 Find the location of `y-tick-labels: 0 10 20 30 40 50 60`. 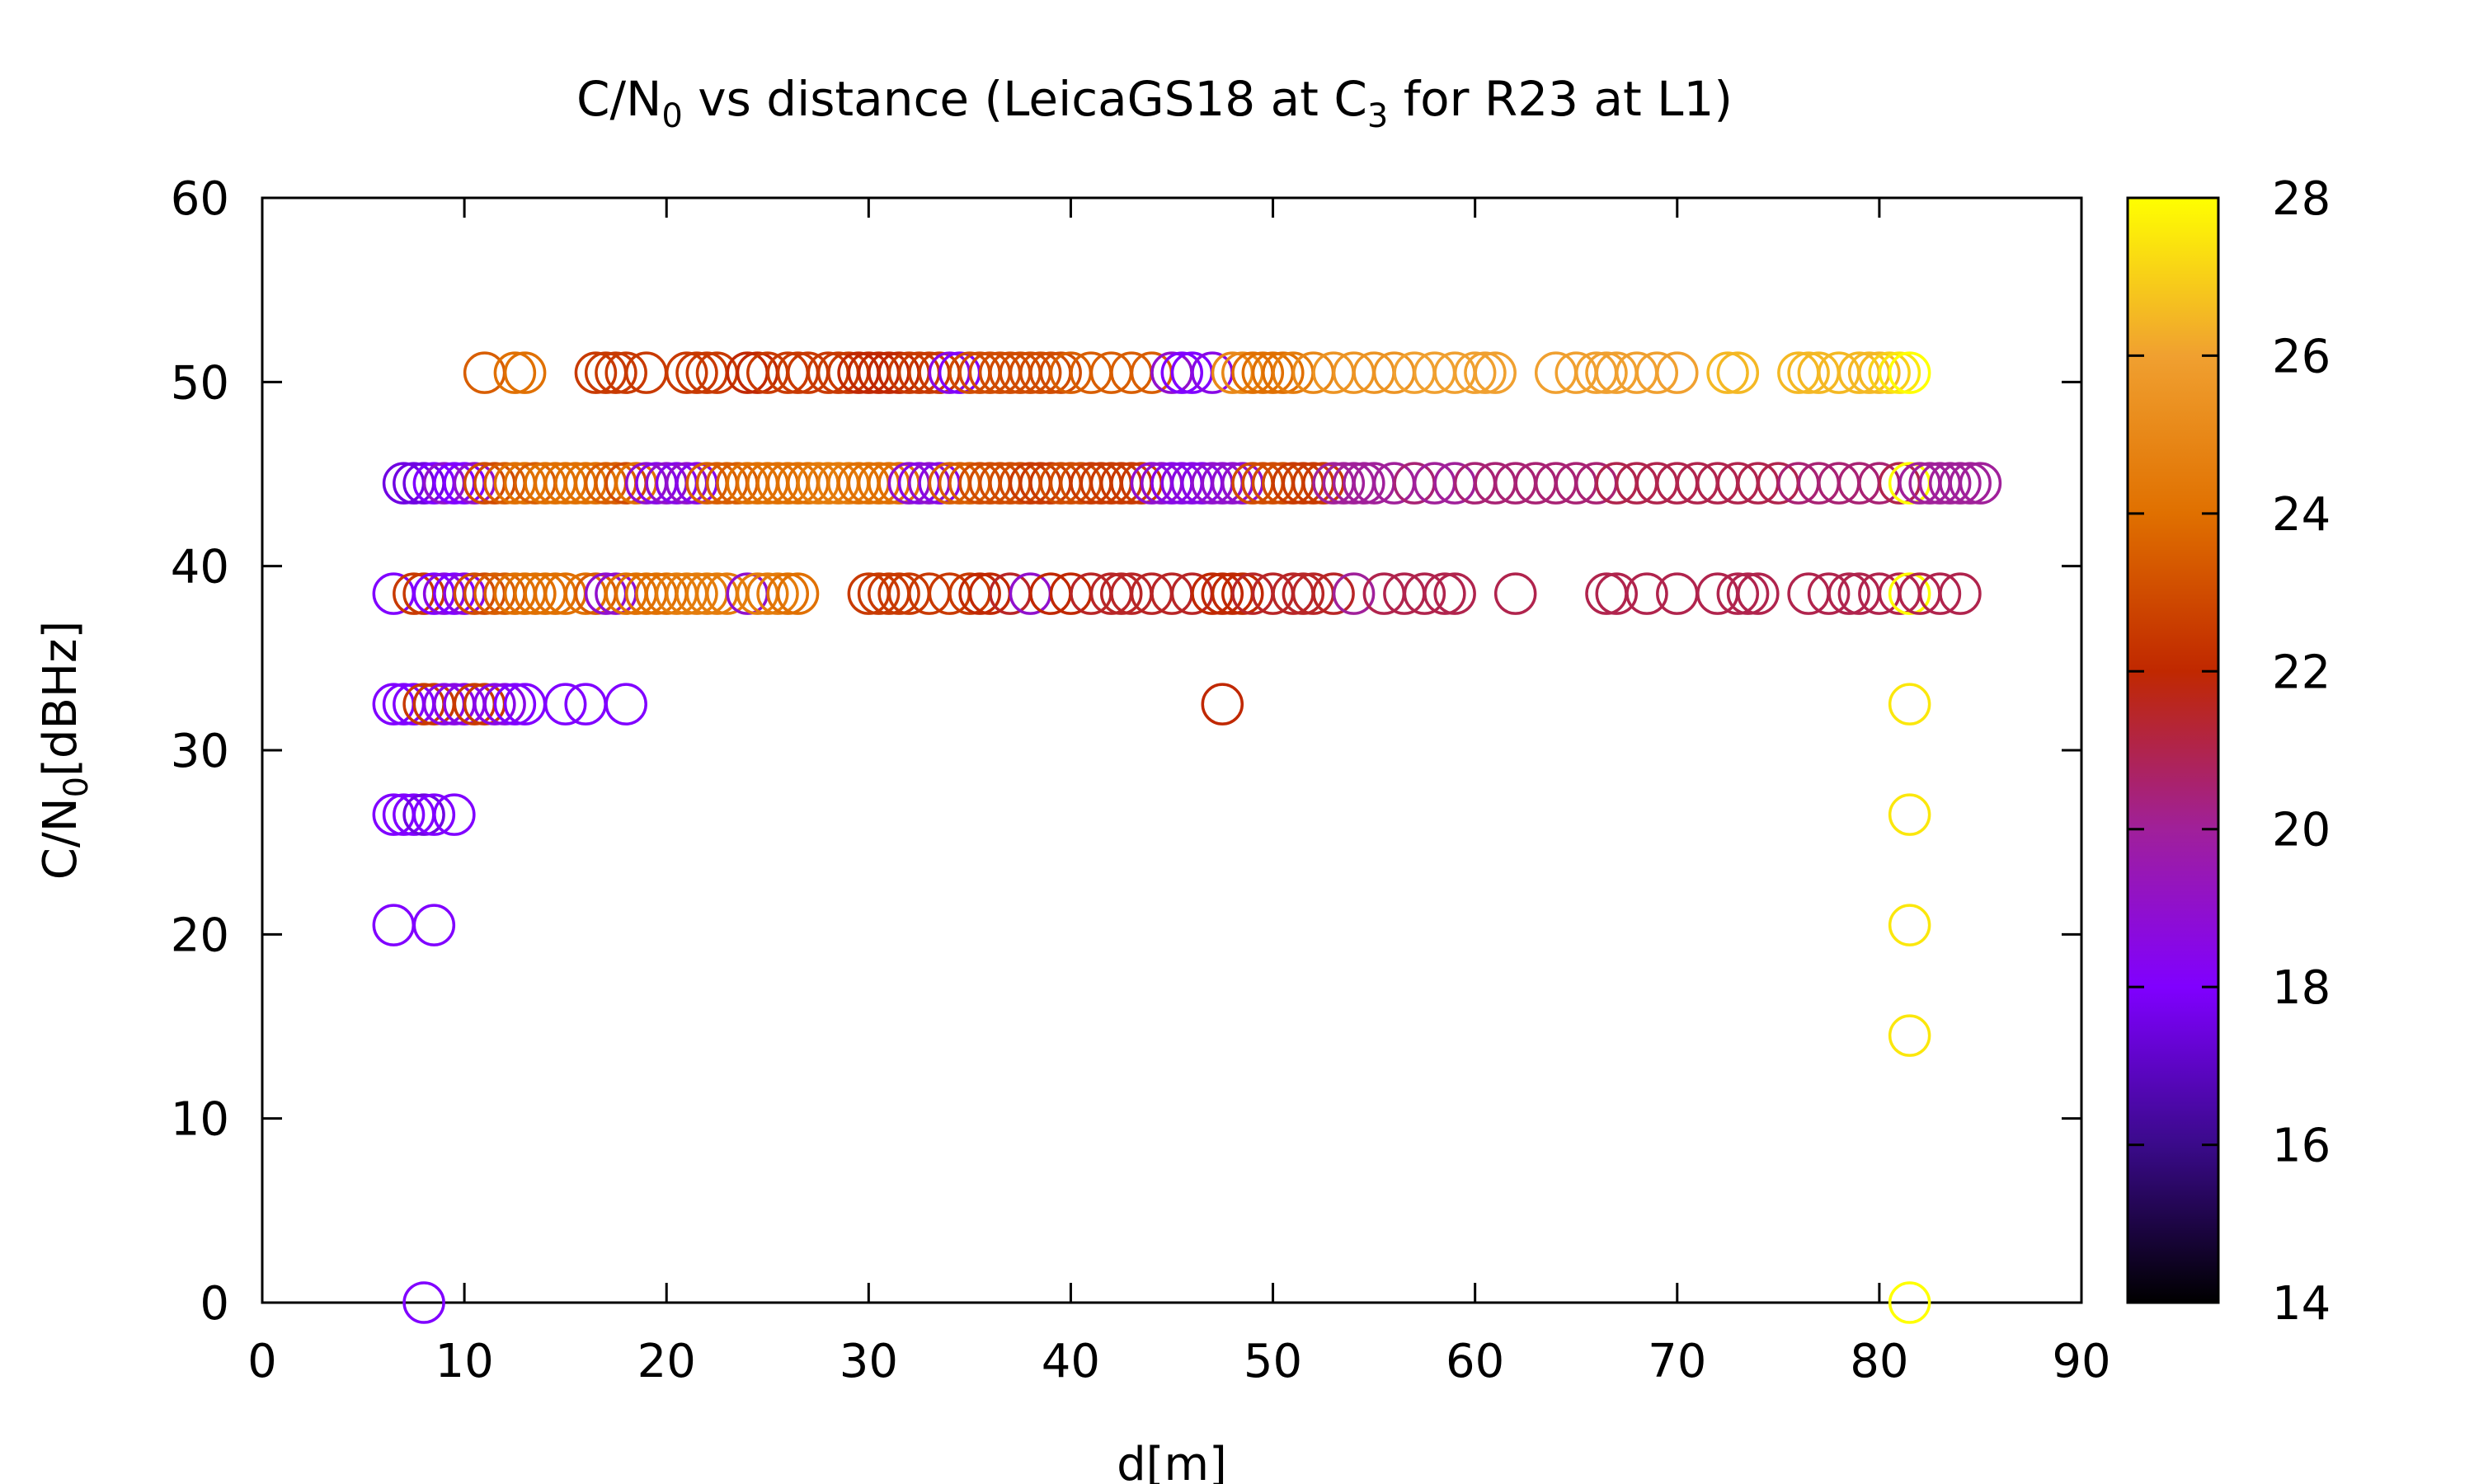

y-tick-labels: 0 10 20 30 40 50 60 is located at coordinates (200, 751).